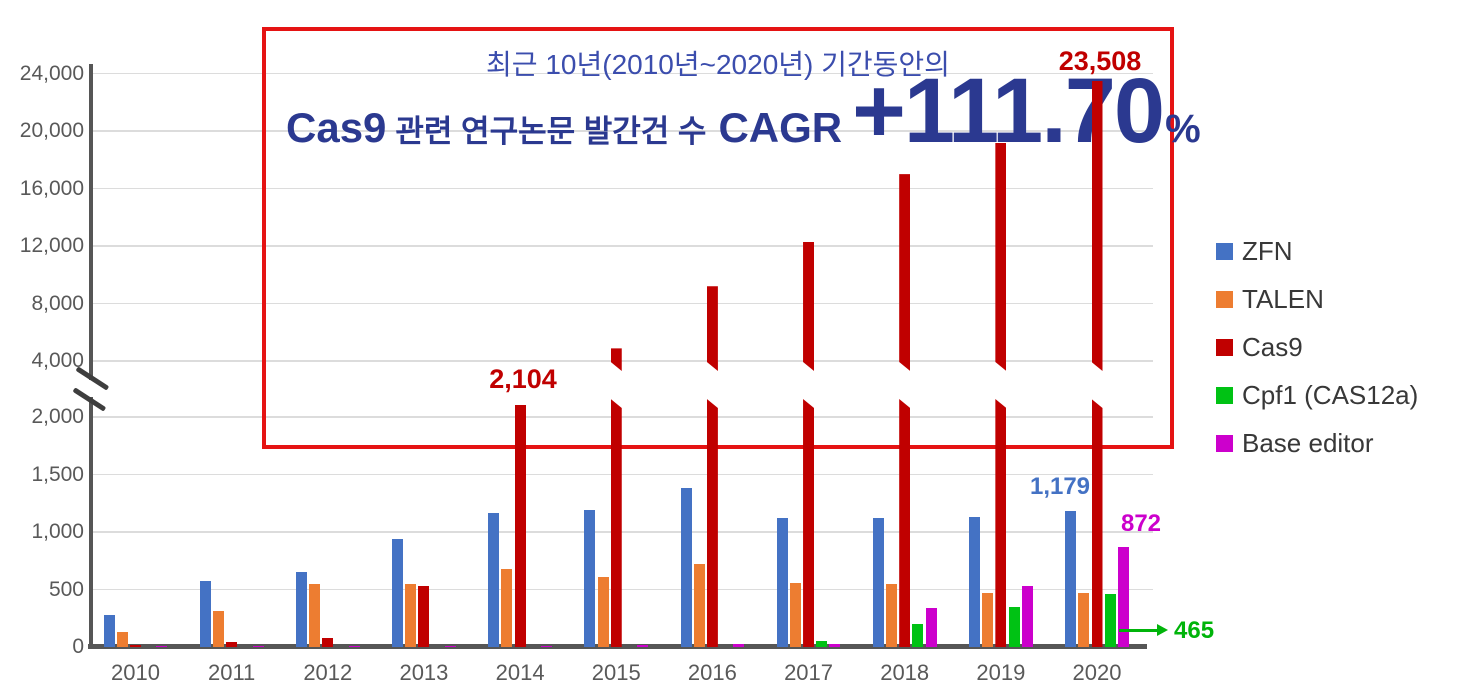 This screenshot has width=1481, height=691. Describe the element at coordinates (931, 627) in the screenshot. I see `bar-base-editor-2018` at that location.